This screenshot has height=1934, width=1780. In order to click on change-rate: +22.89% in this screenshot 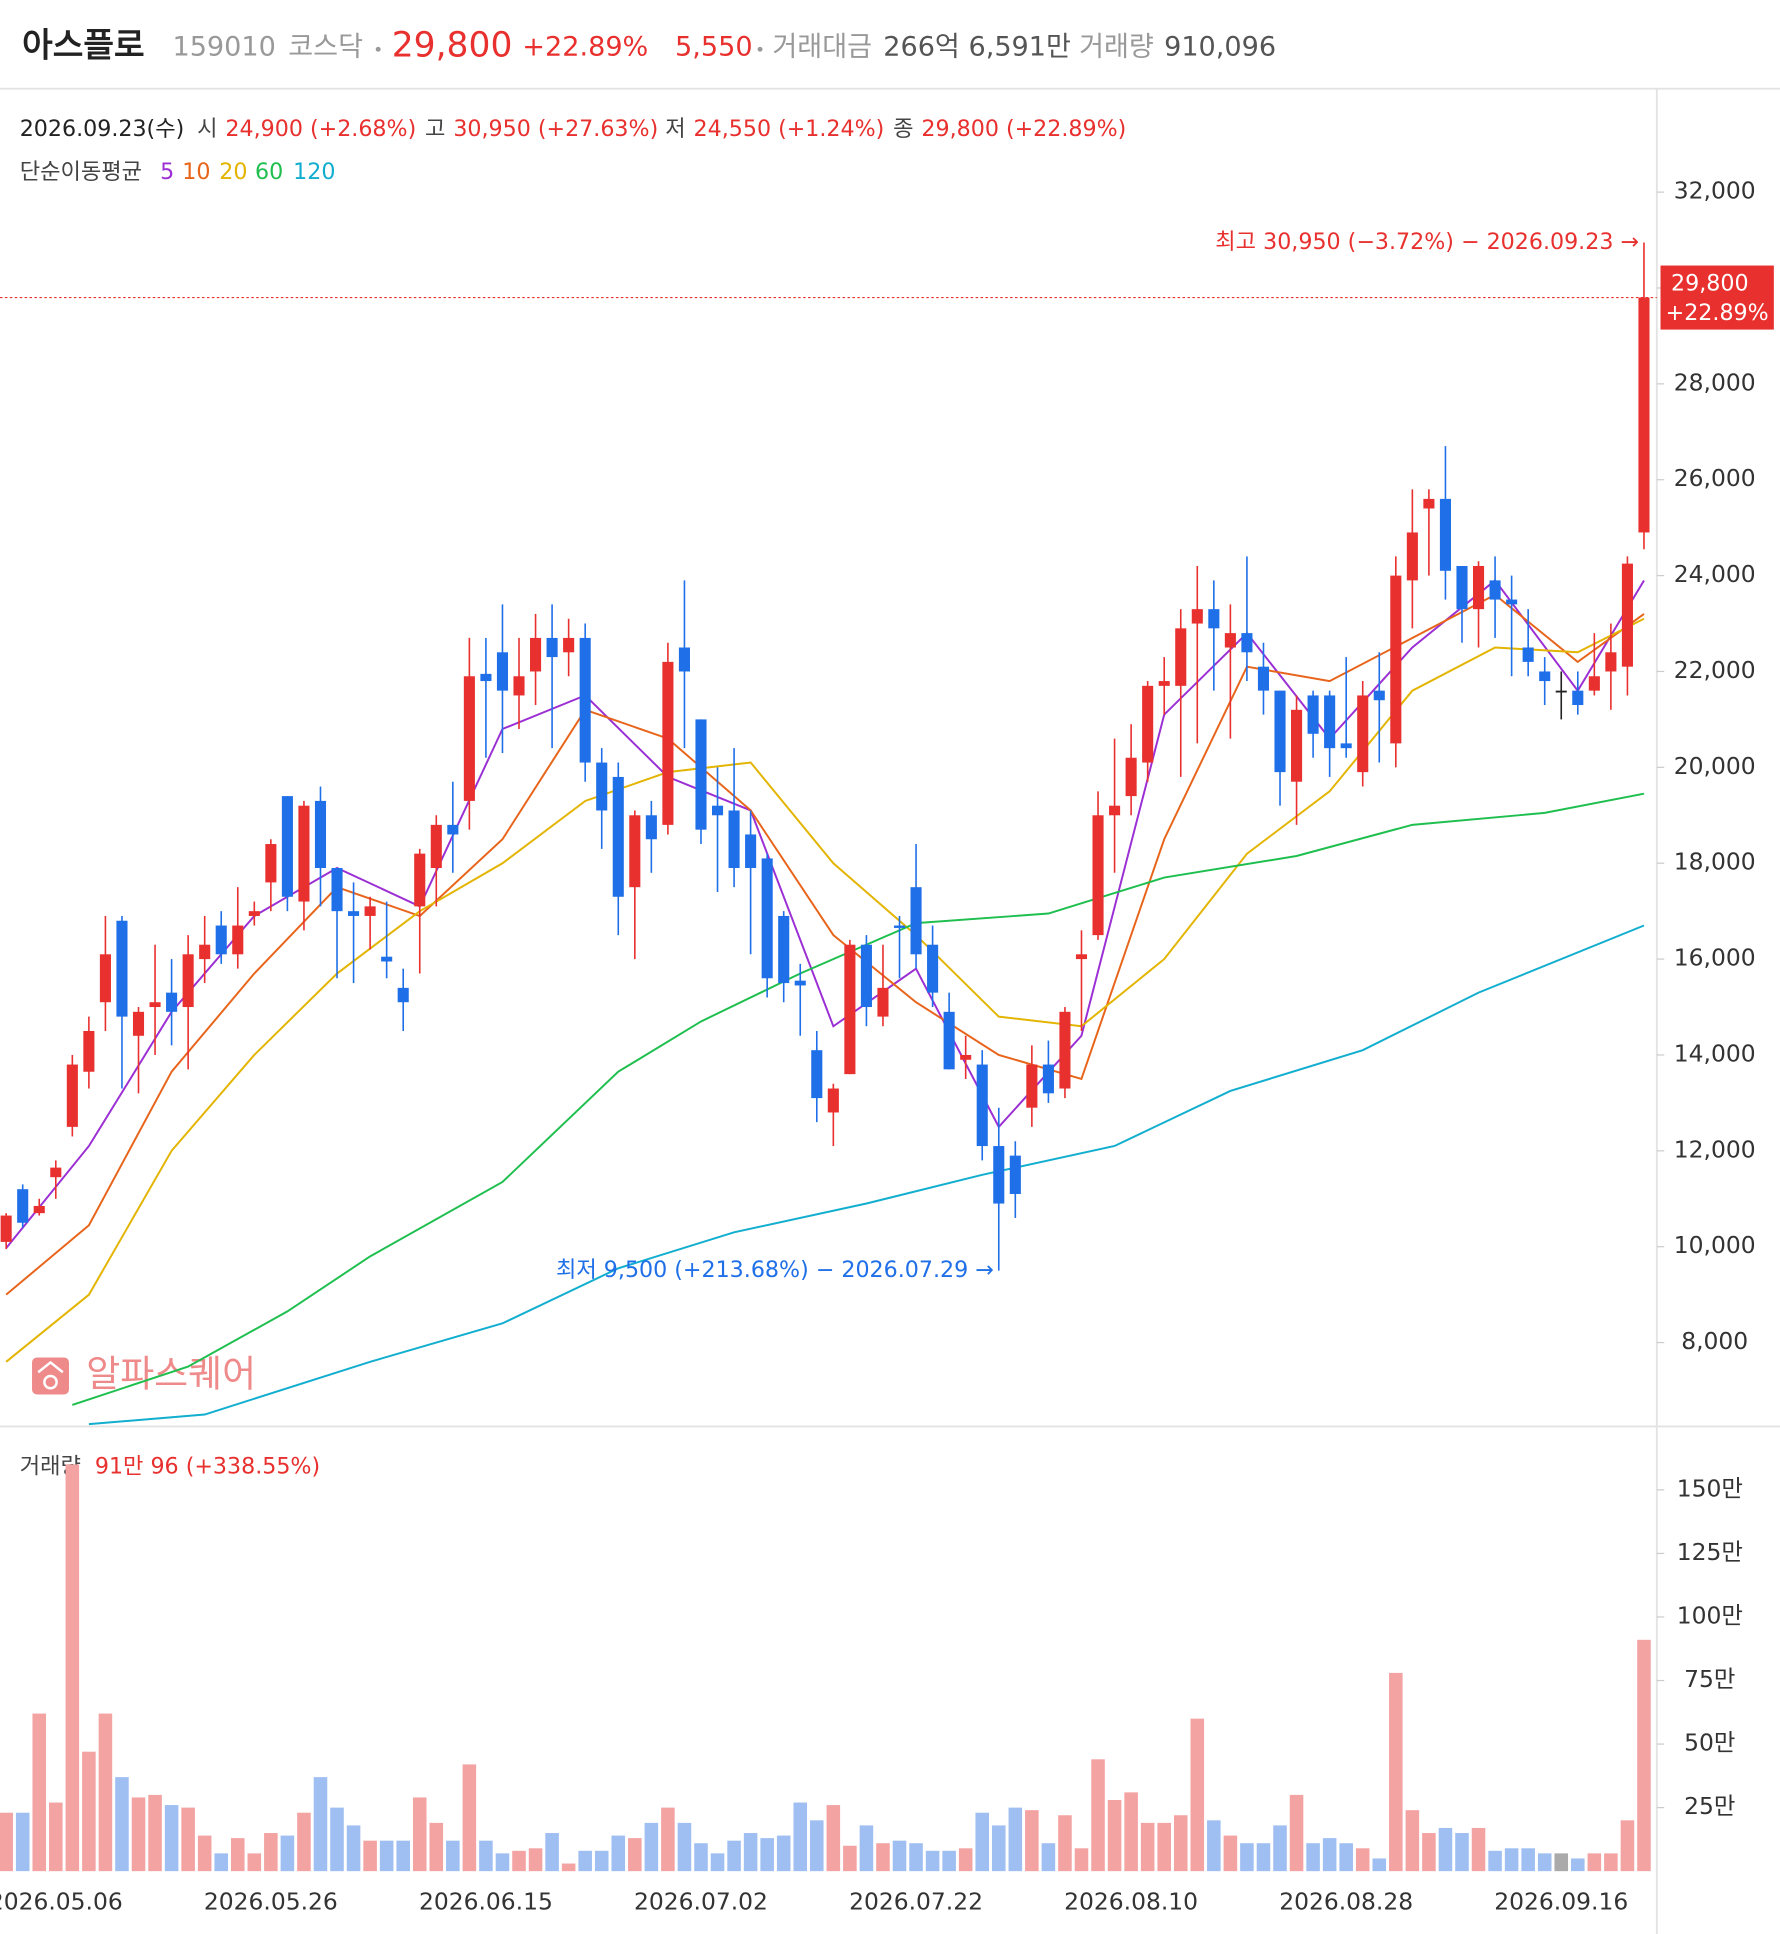, I will do `click(585, 47)`.